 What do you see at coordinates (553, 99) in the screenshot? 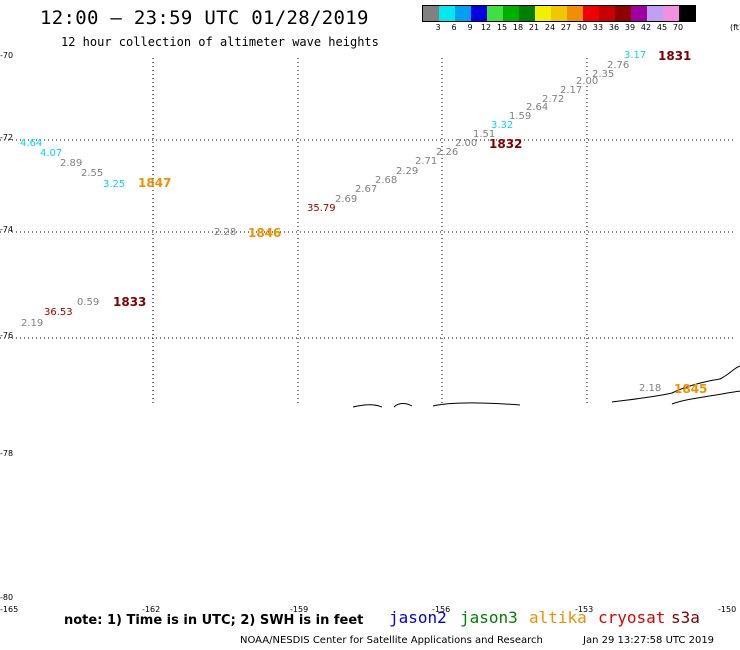
I see `swh-label: 2.72` at bounding box center [553, 99].